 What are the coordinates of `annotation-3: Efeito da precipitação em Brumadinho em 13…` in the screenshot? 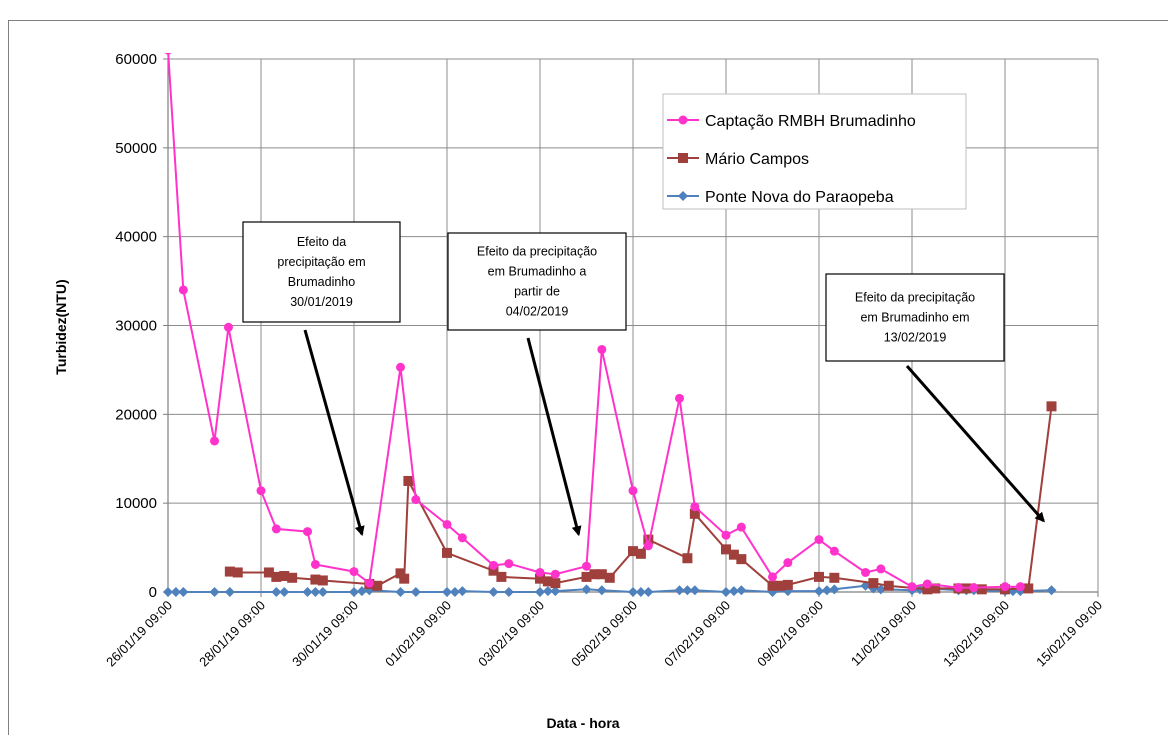 It's located at (935, 398).